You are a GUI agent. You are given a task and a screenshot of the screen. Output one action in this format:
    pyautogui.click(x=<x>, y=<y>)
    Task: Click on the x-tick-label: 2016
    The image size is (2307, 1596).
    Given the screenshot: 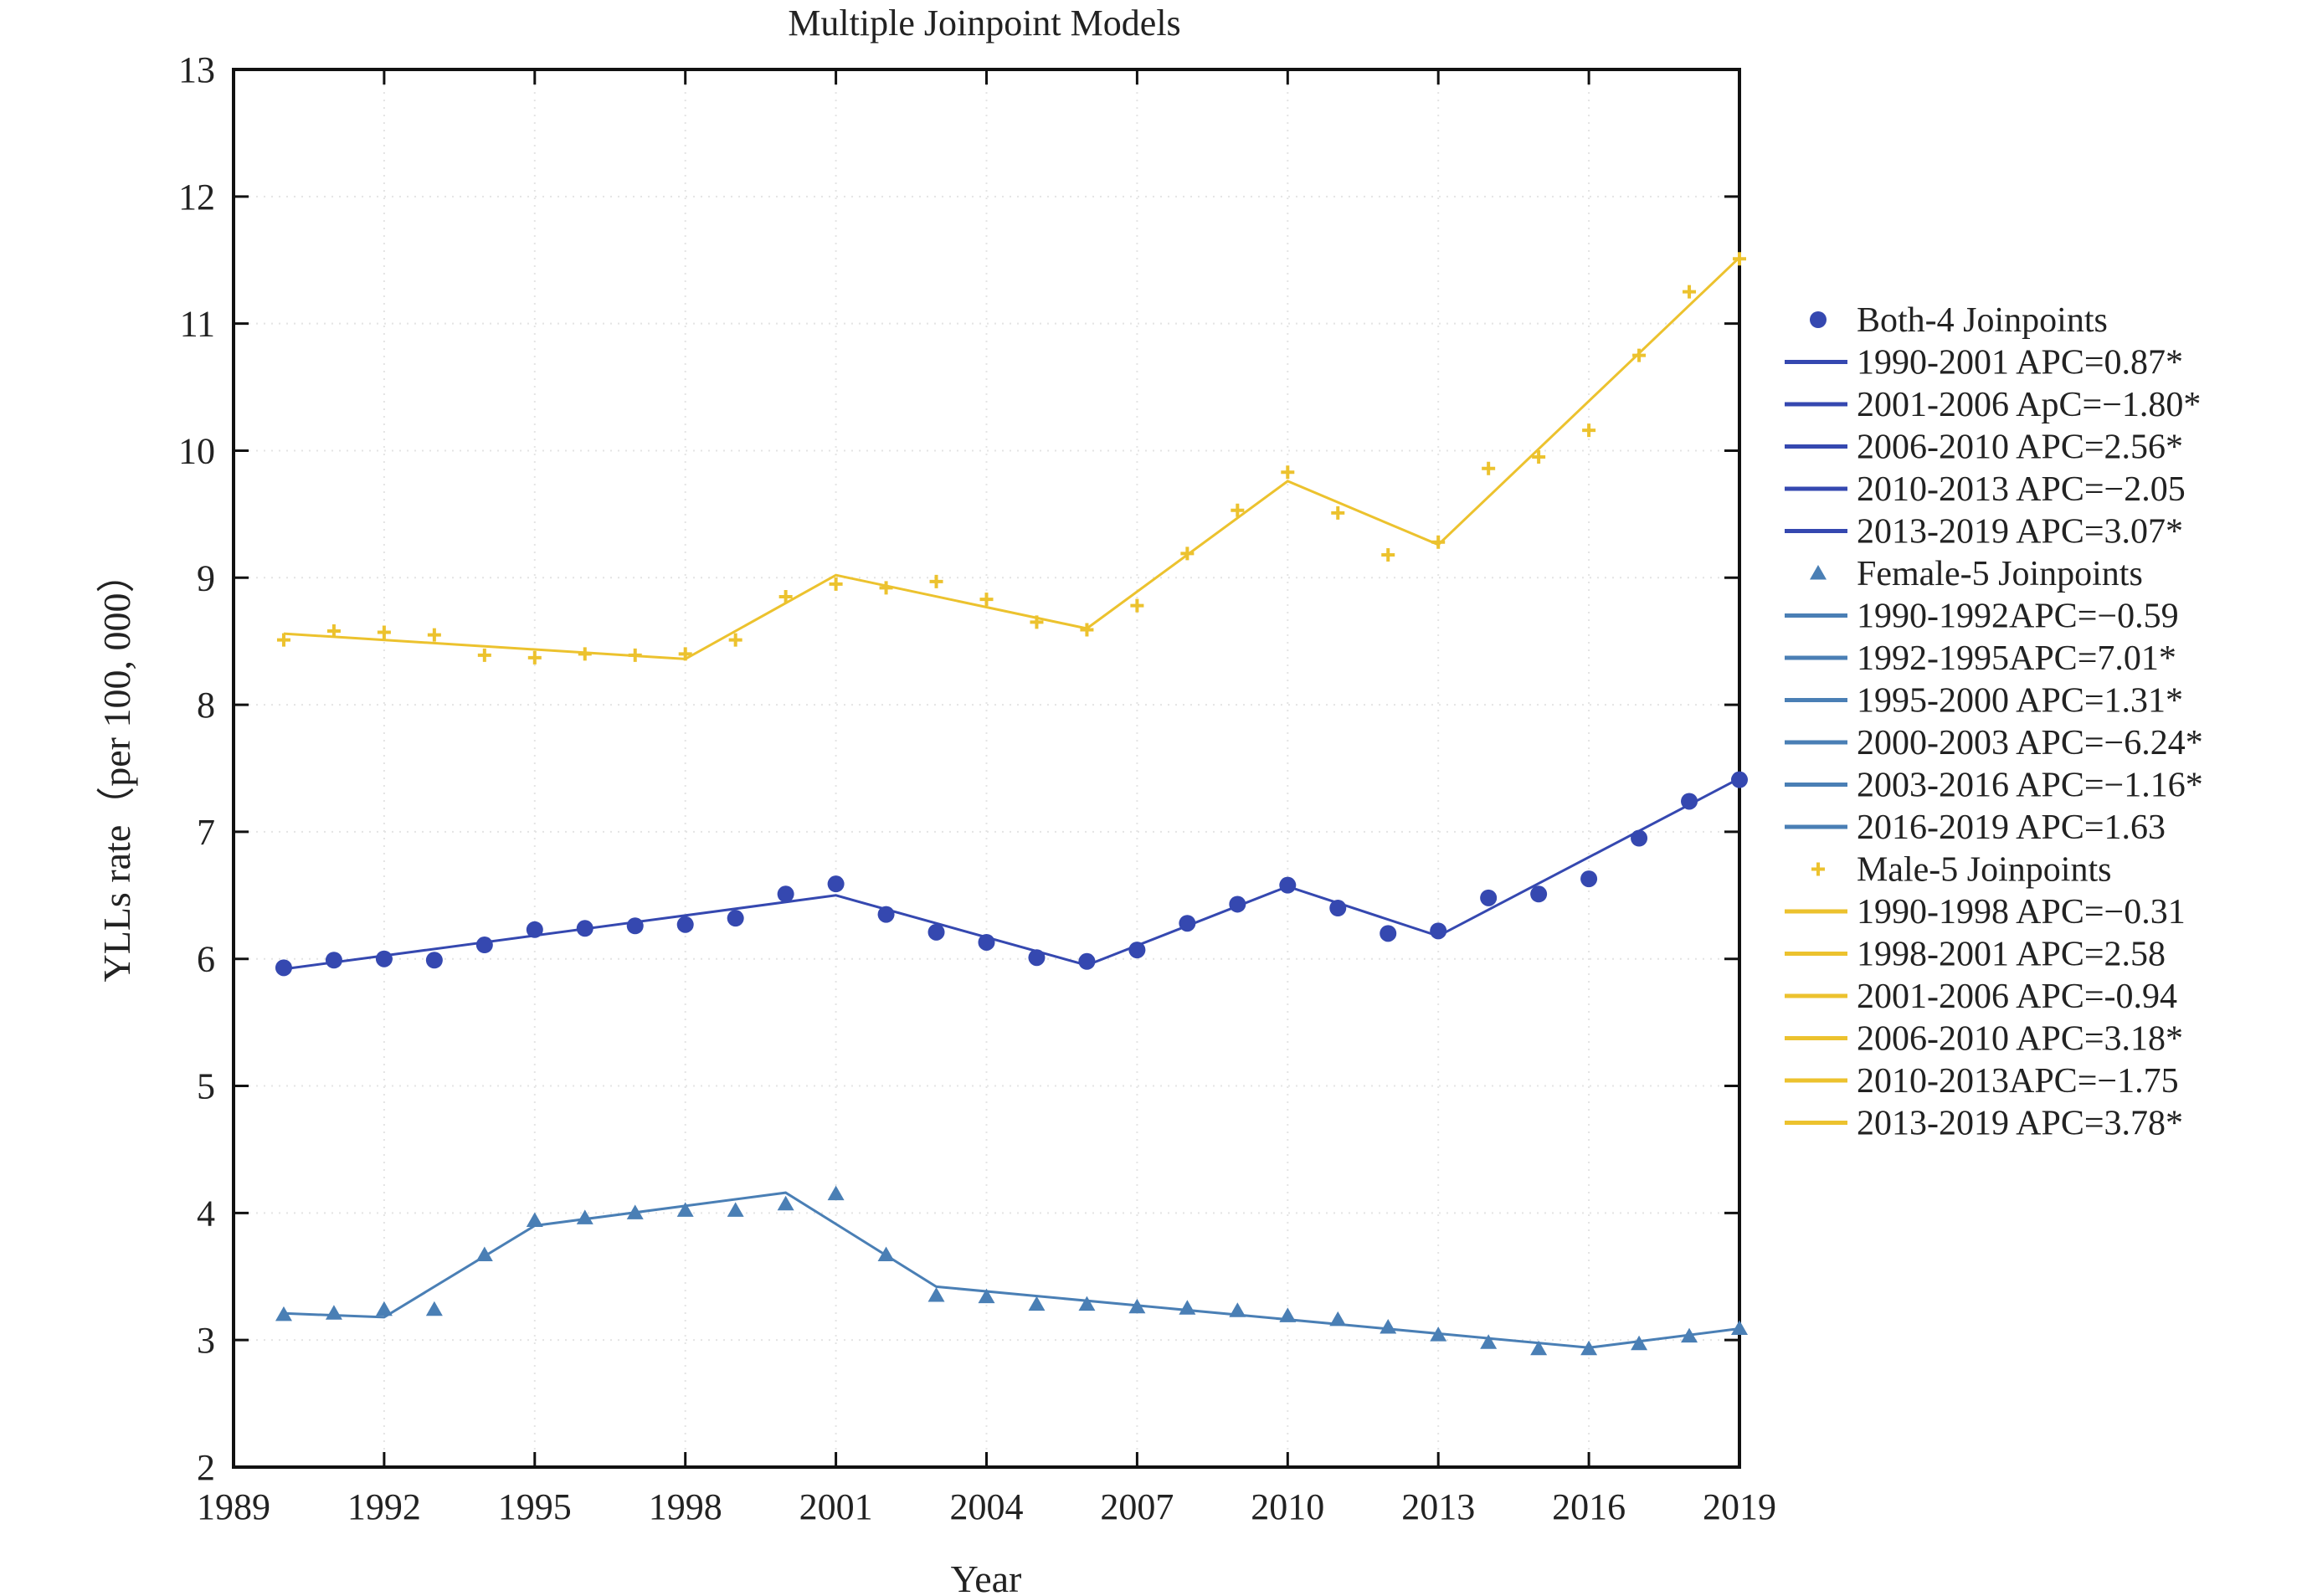 What is the action you would take?
    pyautogui.click(x=1589, y=1506)
    